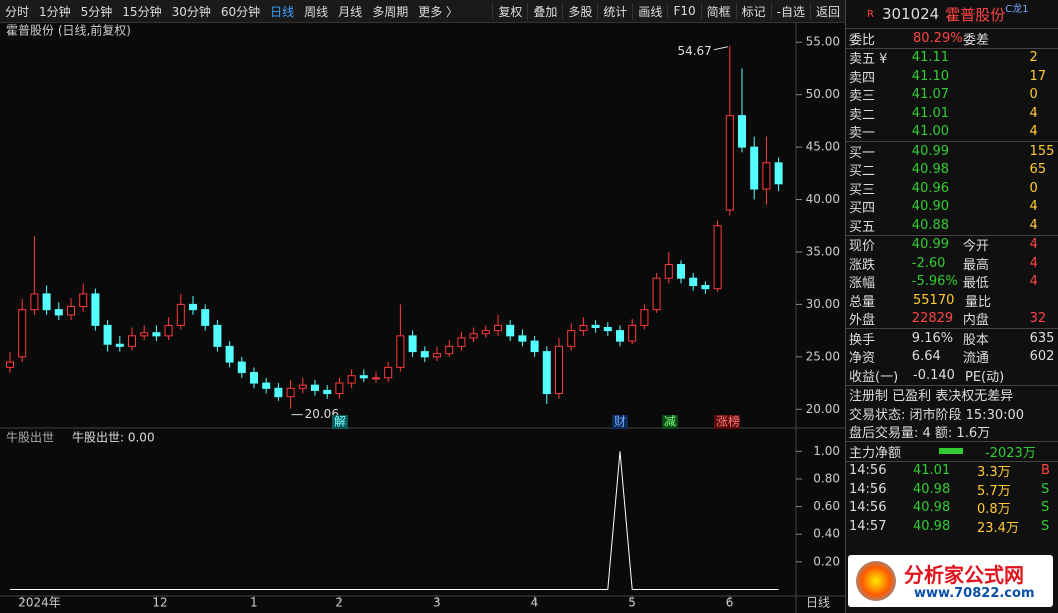 The width and height of the screenshot is (1058, 613). I want to click on note-row: 注册制 已盈利 表决权无差异, so click(952, 394).